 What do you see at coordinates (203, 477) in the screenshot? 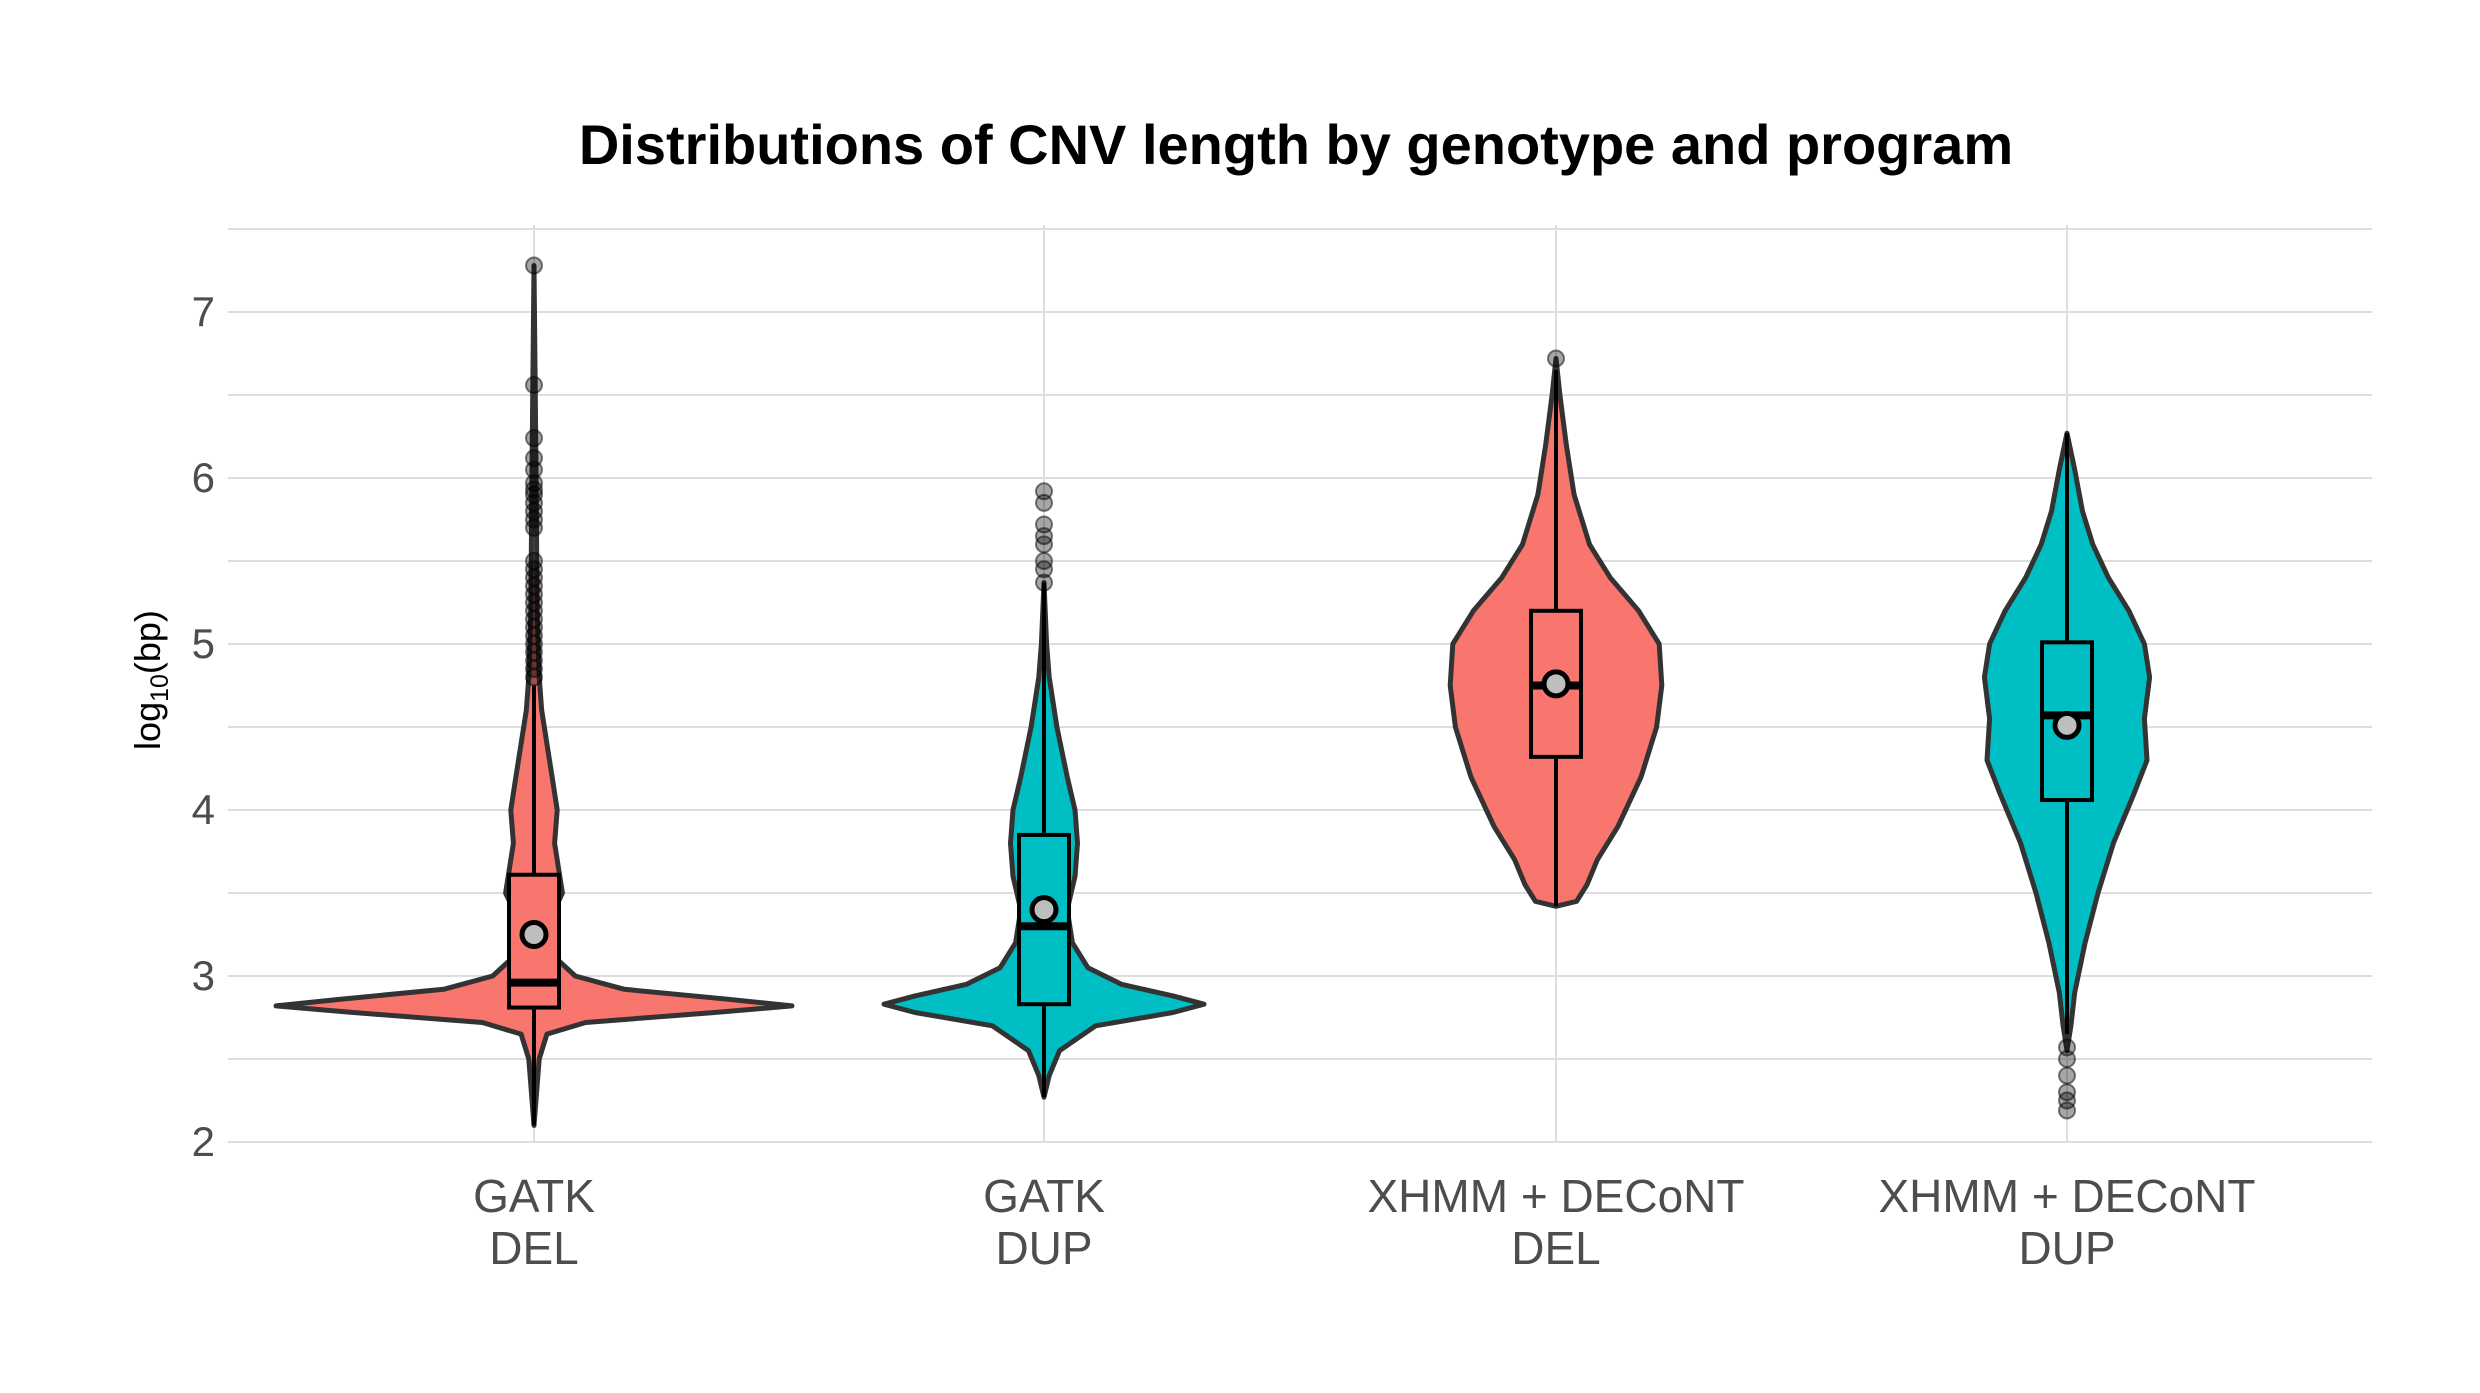
I see `y-tick-label: 6` at bounding box center [203, 477].